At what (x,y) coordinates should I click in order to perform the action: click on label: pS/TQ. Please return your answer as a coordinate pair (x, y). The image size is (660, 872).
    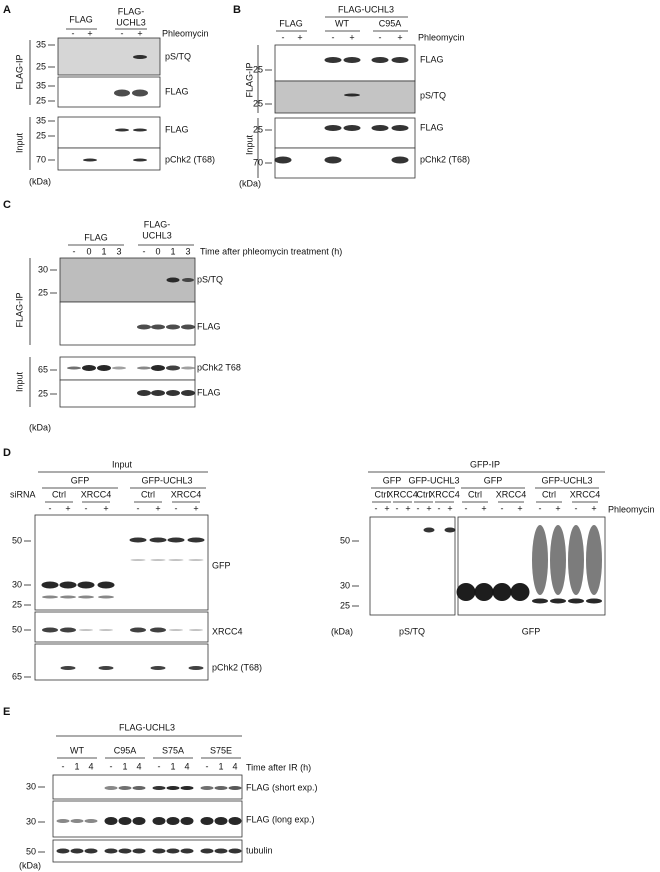
    Looking at the image, I should click on (433, 95).